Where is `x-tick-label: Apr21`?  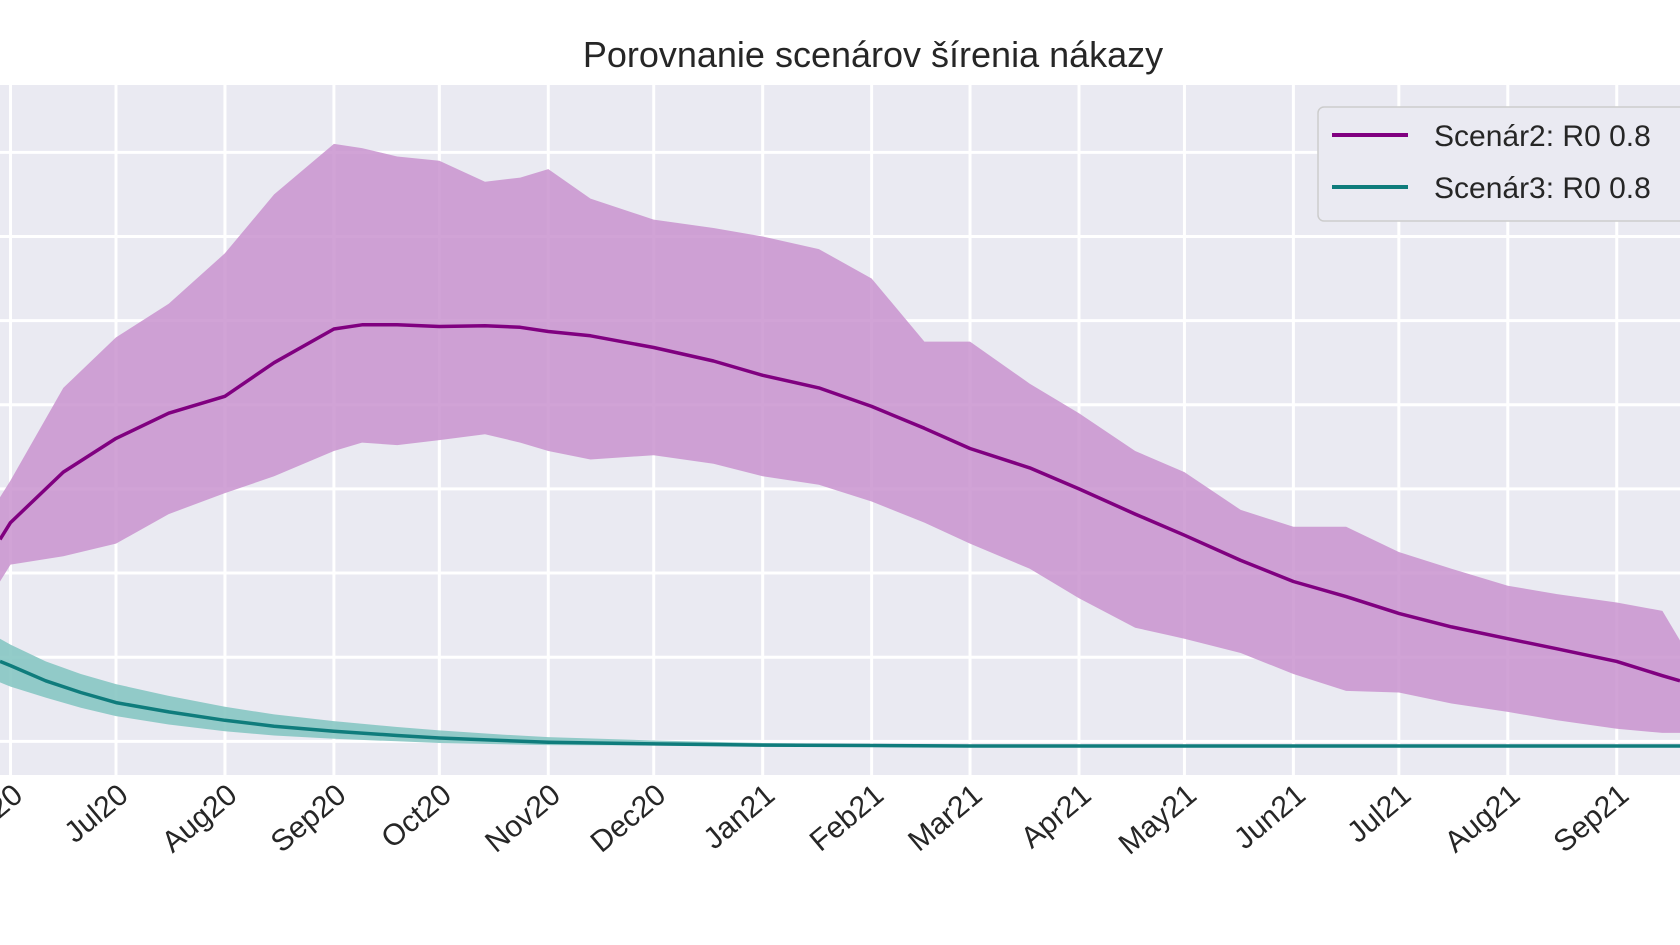 x-tick-label: Apr21 is located at coordinates (1056, 816).